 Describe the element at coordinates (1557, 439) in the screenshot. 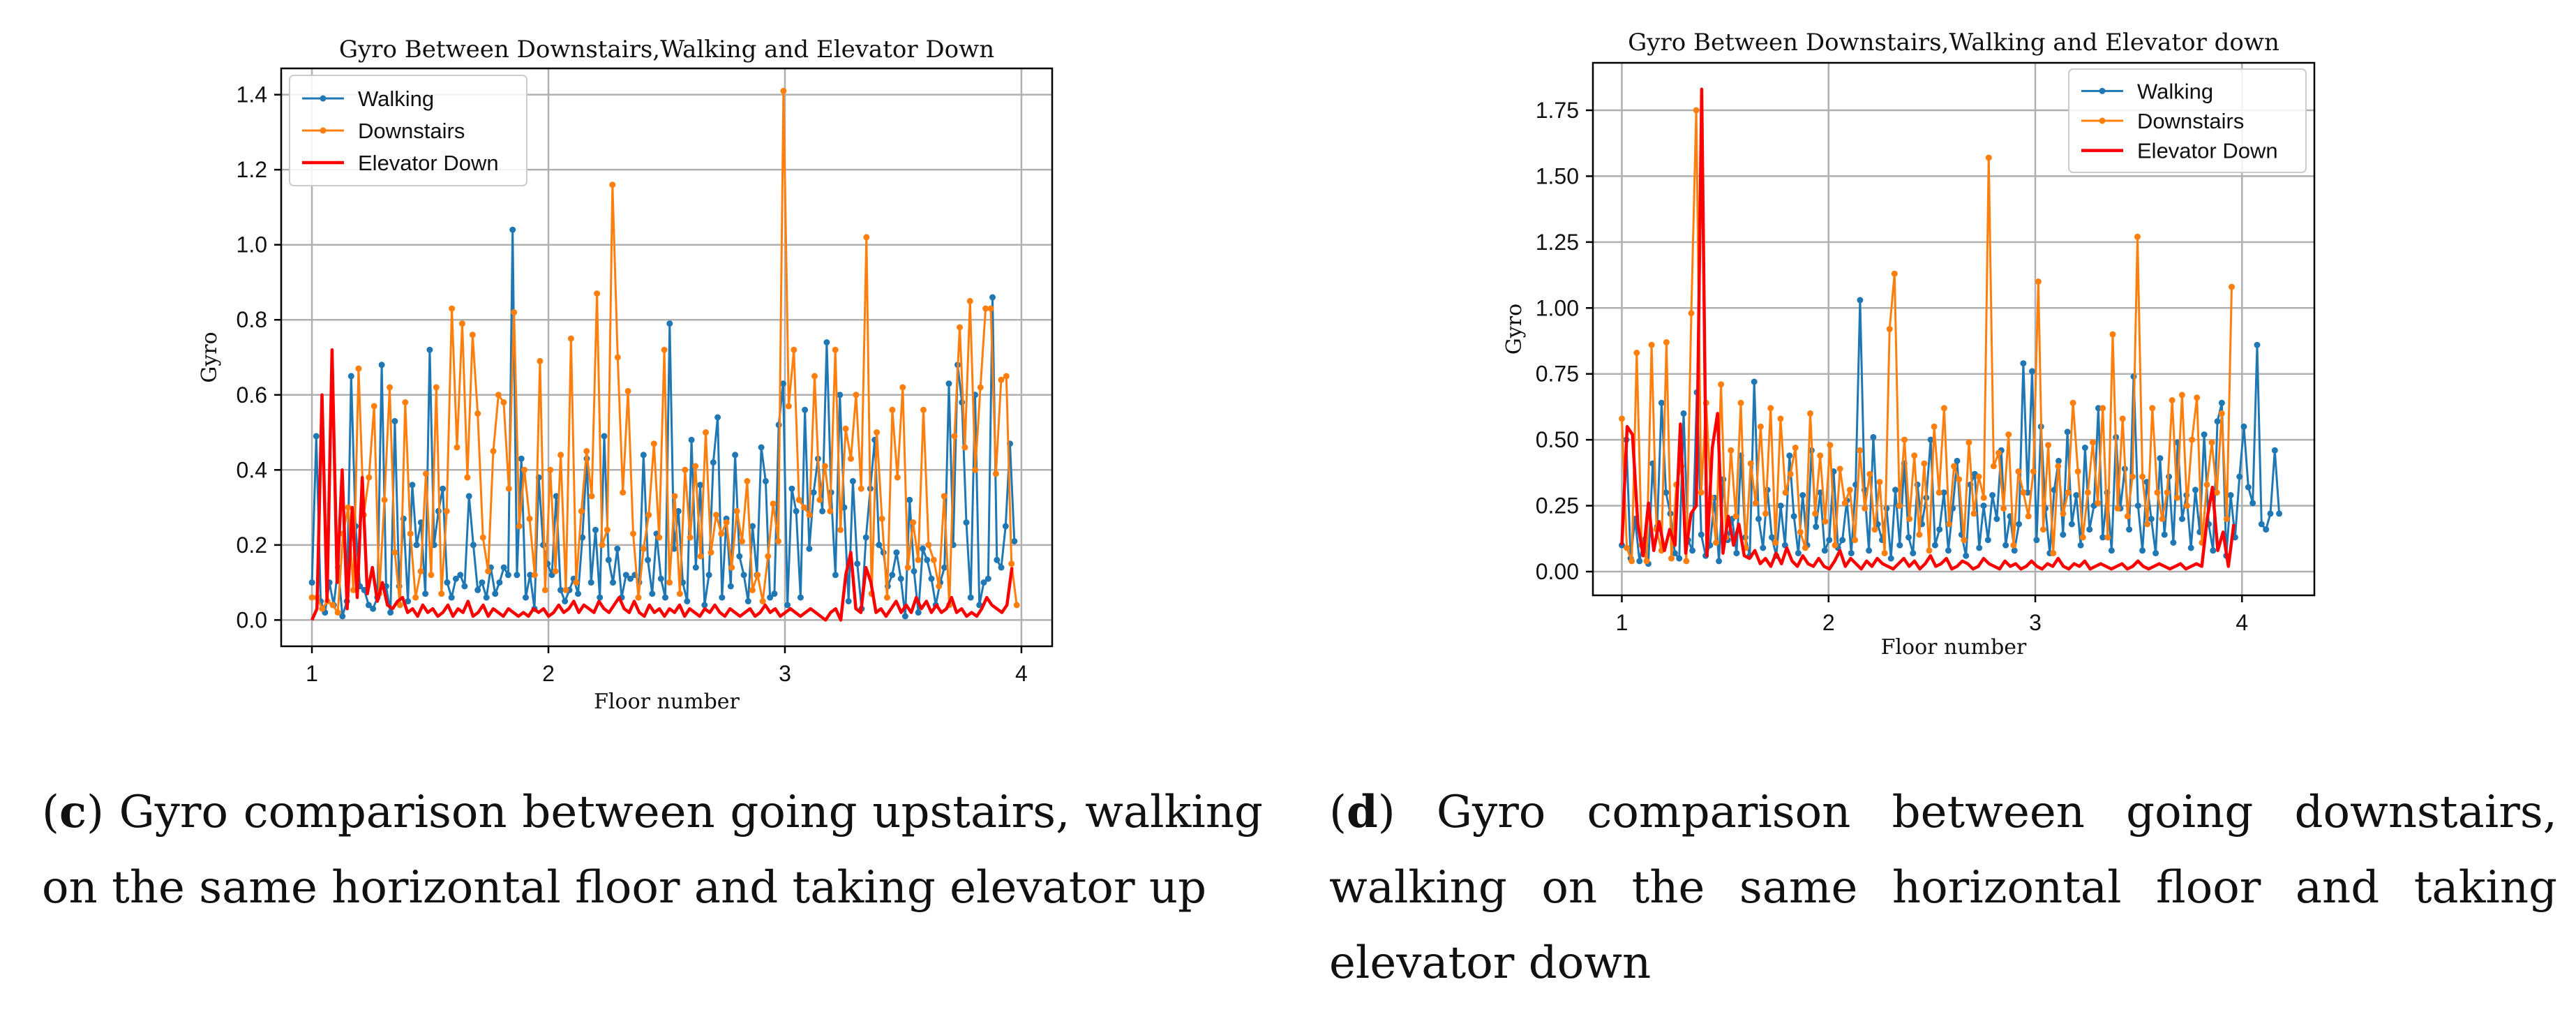

I see `y-tick-label: 0.50` at that location.